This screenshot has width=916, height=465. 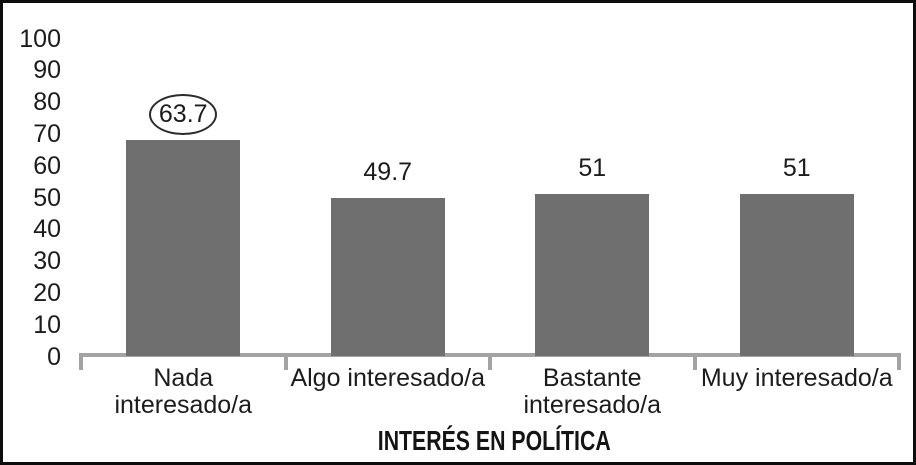 I want to click on y-tick-label: 70, so click(x=47, y=133).